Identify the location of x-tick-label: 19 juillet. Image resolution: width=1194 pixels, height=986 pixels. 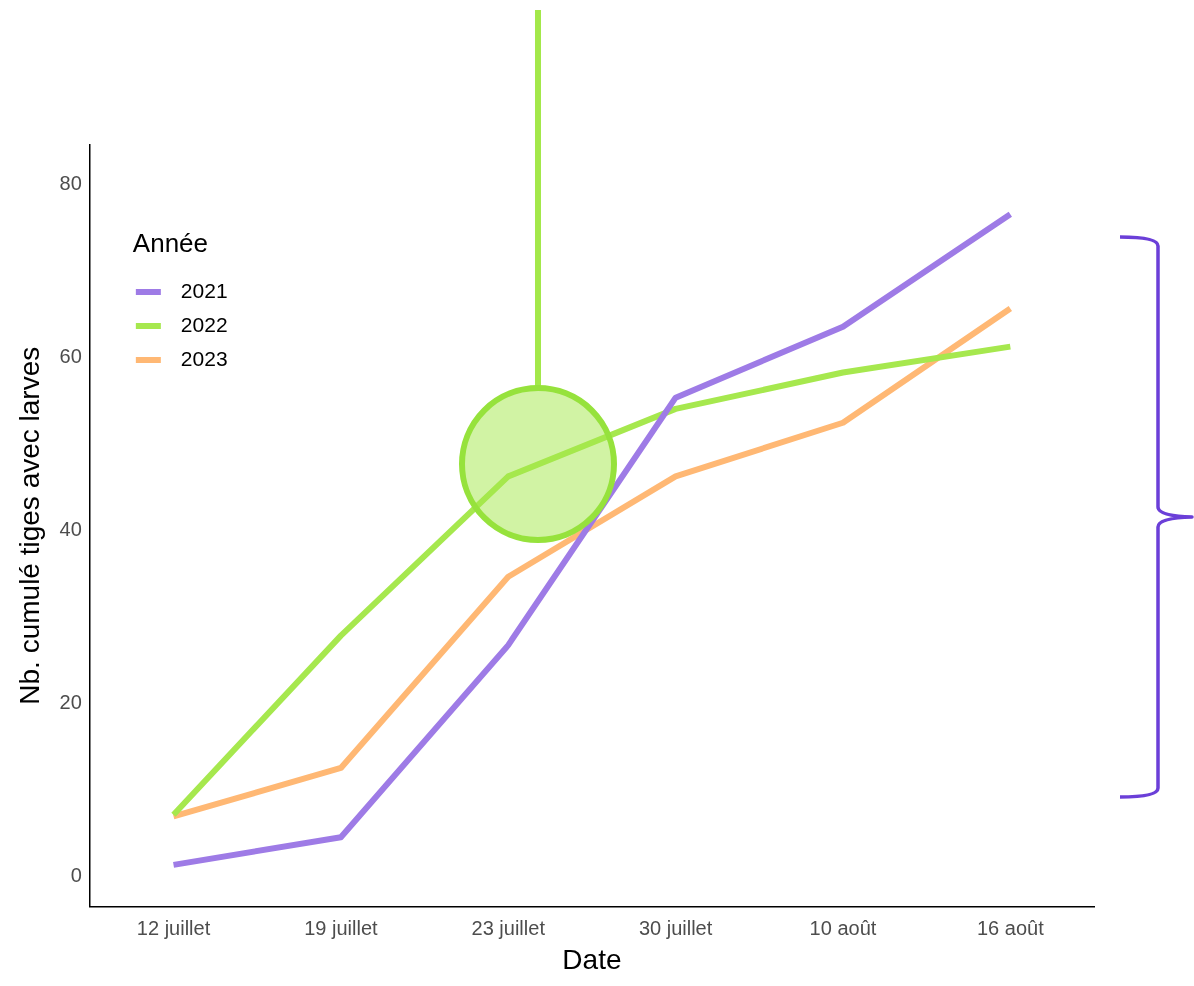
(341, 927).